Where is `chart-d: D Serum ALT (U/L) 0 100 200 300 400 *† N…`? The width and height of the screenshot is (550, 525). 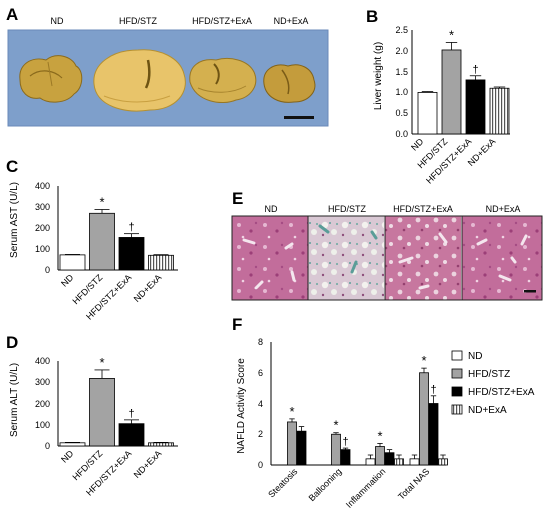 chart-d: D Serum ALT (U/L) 0 100 200 300 400 *† N… is located at coordinates (92, 415).